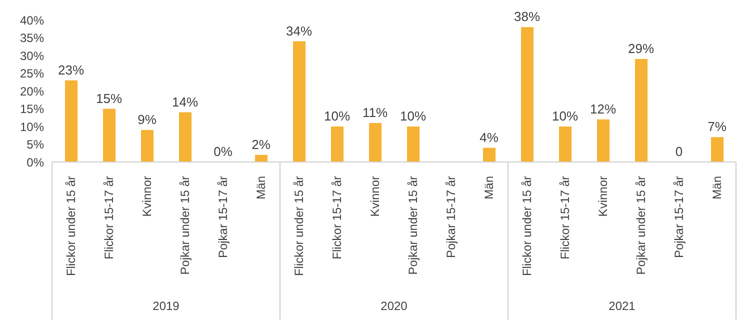  What do you see at coordinates (223, 151) in the screenshot?
I see `data-label: 0%` at bounding box center [223, 151].